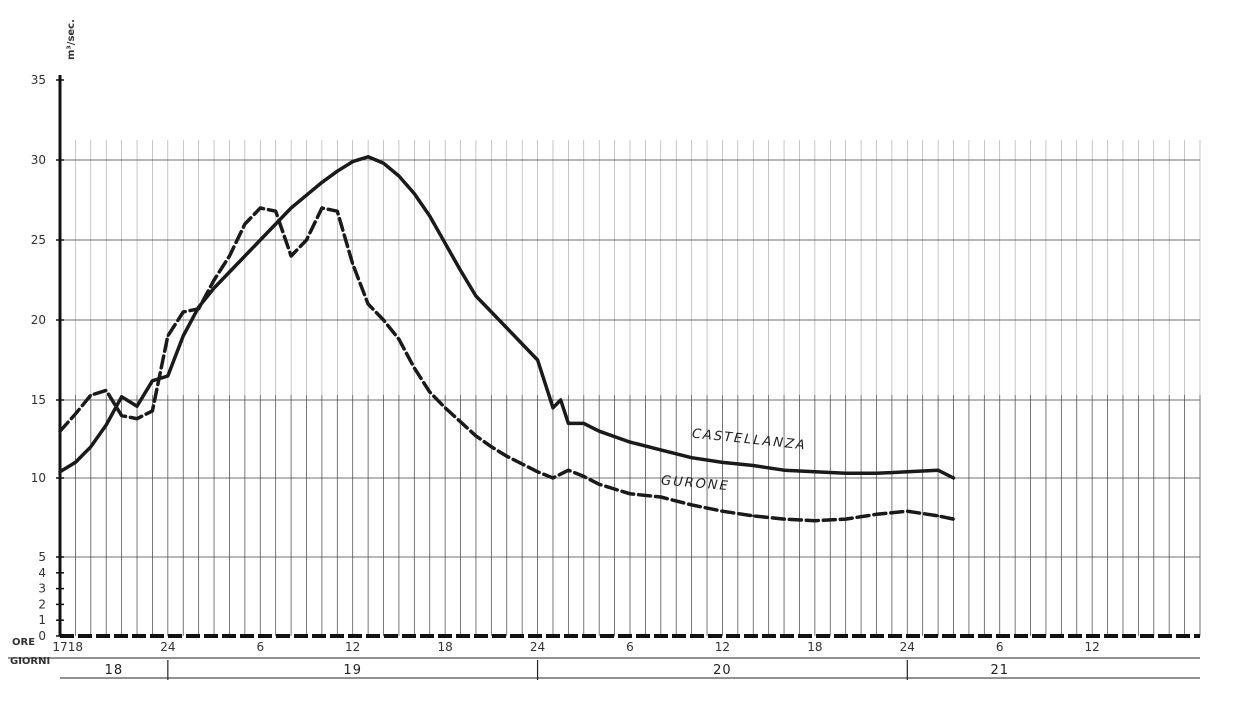 The image size is (1247, 707). Describe the element at coordinates (38, 320) in the screenshot. I see `y-tick-label: 20` at that location.